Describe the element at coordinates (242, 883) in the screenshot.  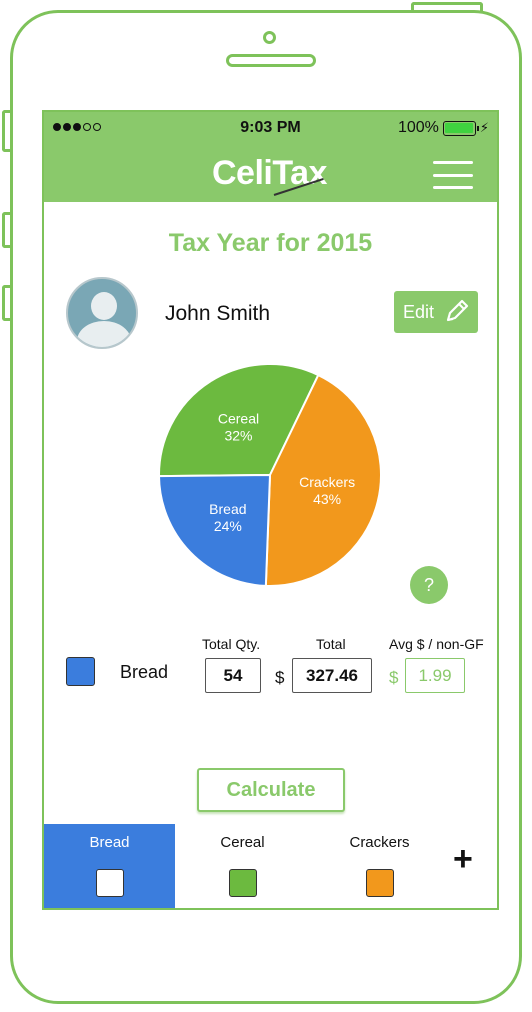
I see `tab-cereal-swatch` at that location.